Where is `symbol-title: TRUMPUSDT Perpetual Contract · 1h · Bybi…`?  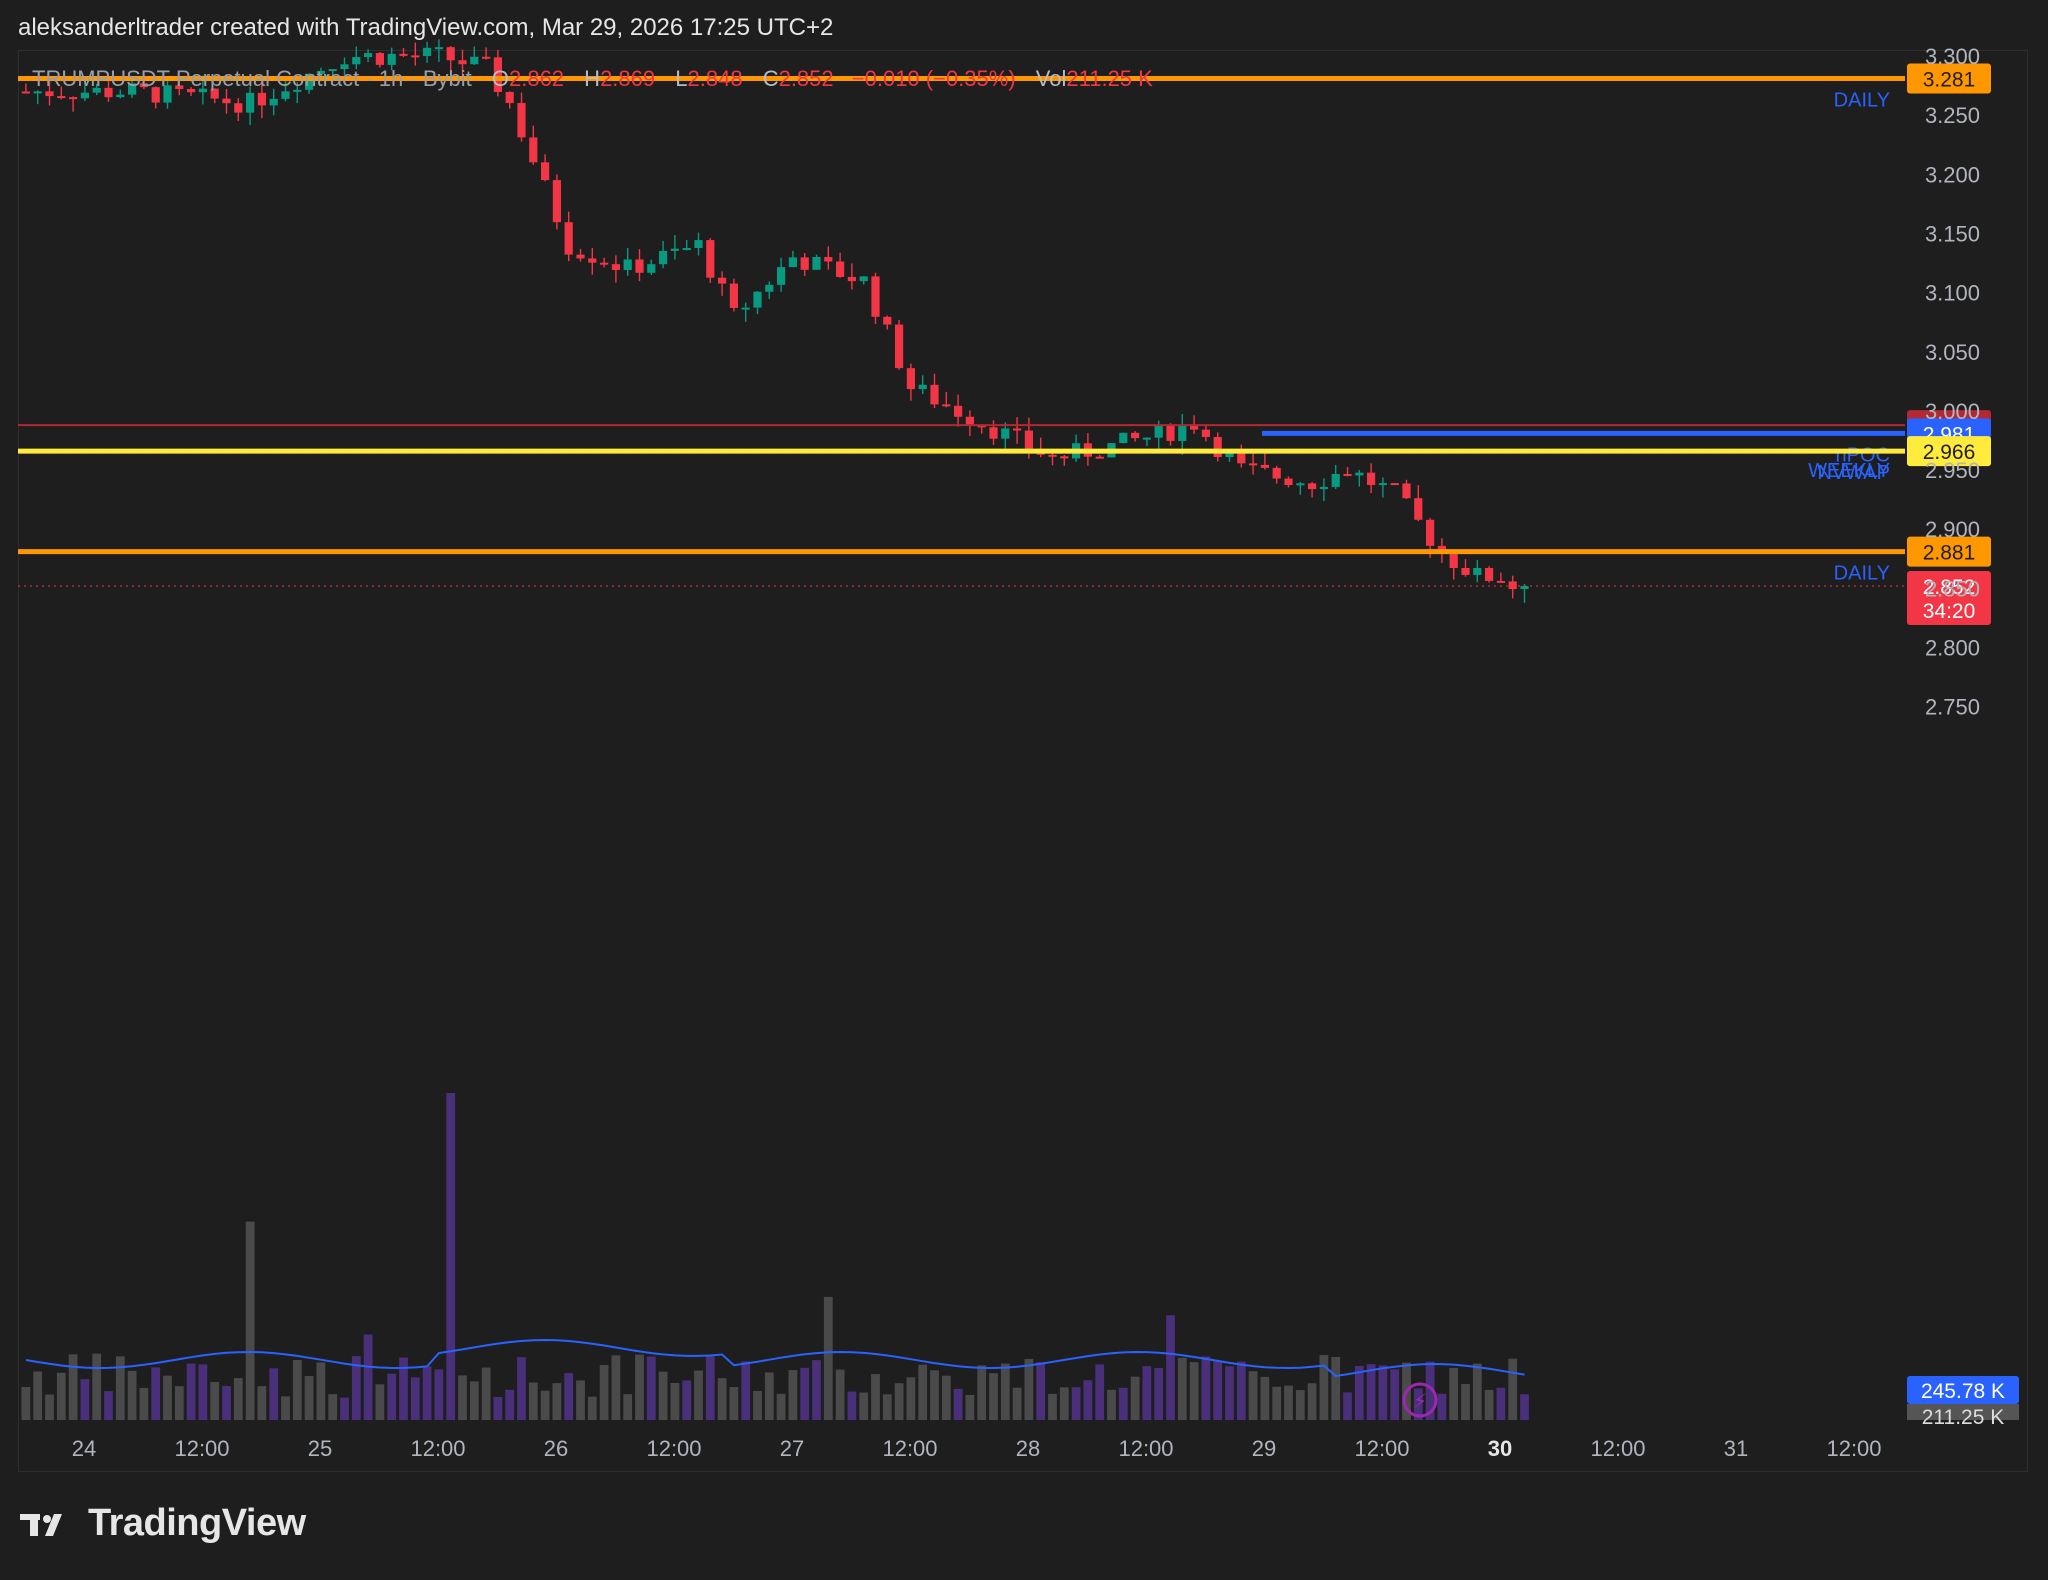 symbol-title: TRUMPUSDT Perpetual Contract · 1h · Bybi… is located at coordinates (252, 78).